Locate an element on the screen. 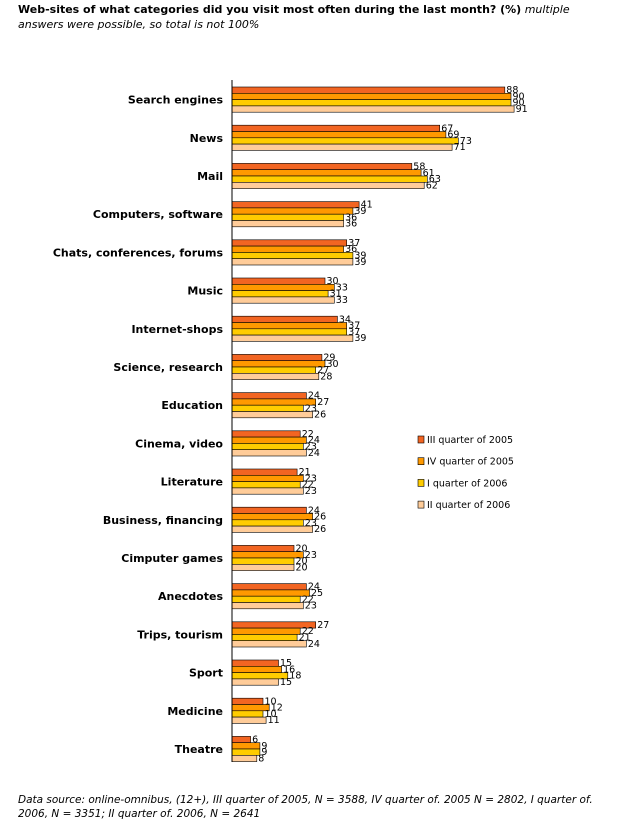 This screenshot has height=832, width=618. bar-theatre-s2 is located at coordinates (246, 746).